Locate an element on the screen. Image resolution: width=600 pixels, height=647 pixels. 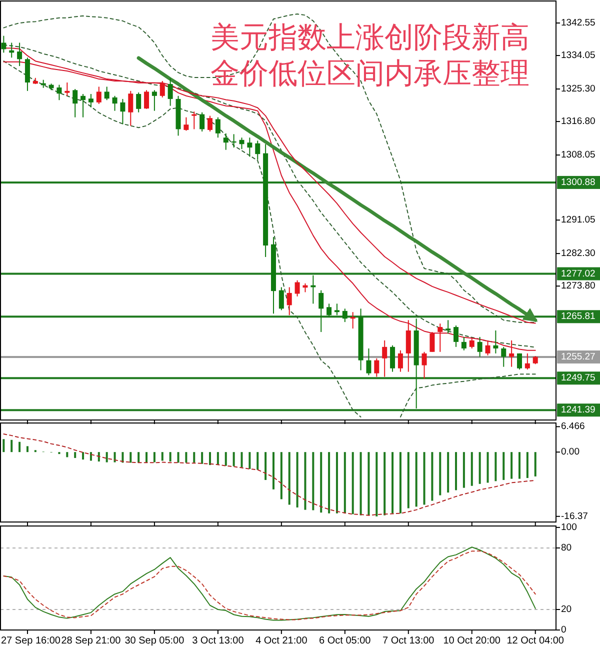
x-tick-label: 12 Oct 04:00 is located at coordinates (535, 641).